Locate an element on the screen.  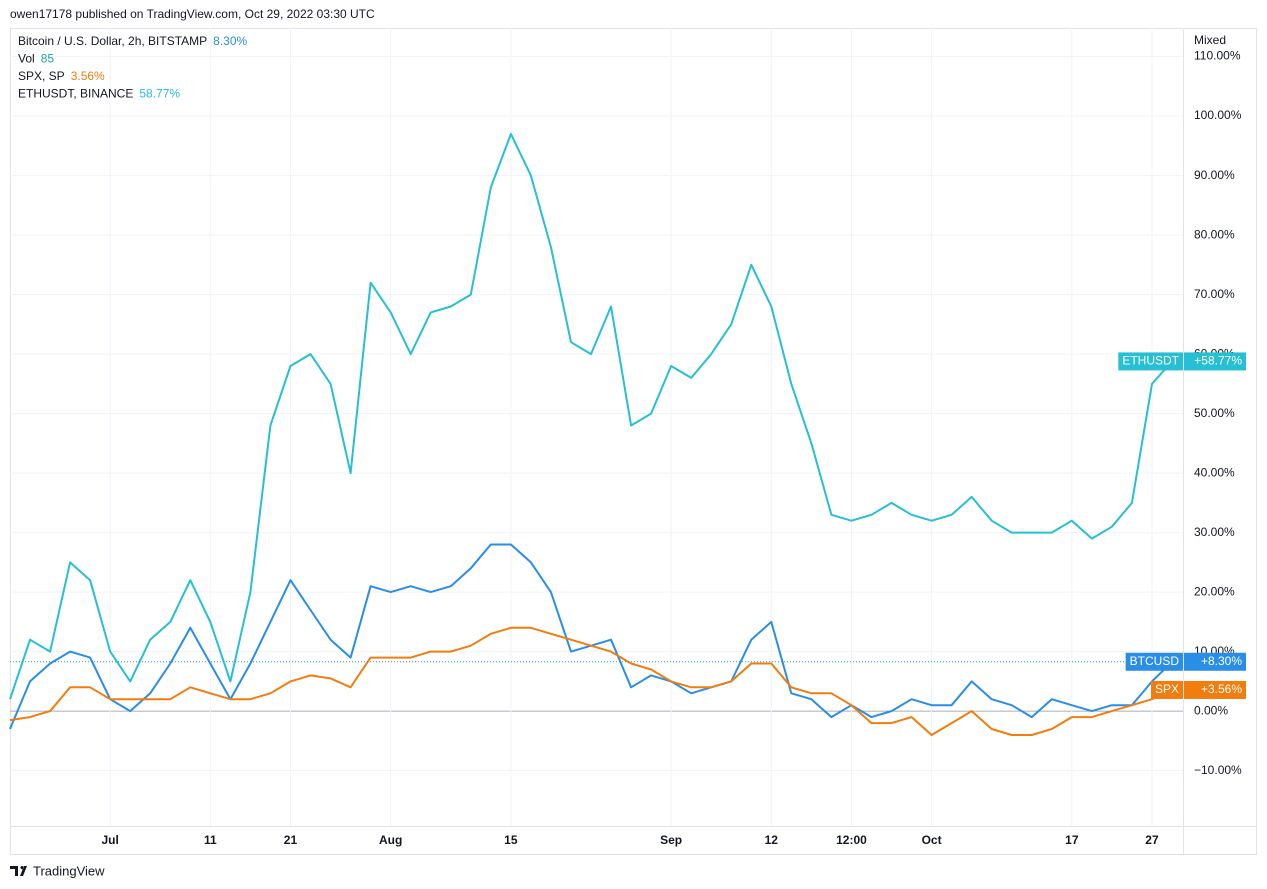
badge-name: ETHUSDT is located at coordinates (1150, 361).